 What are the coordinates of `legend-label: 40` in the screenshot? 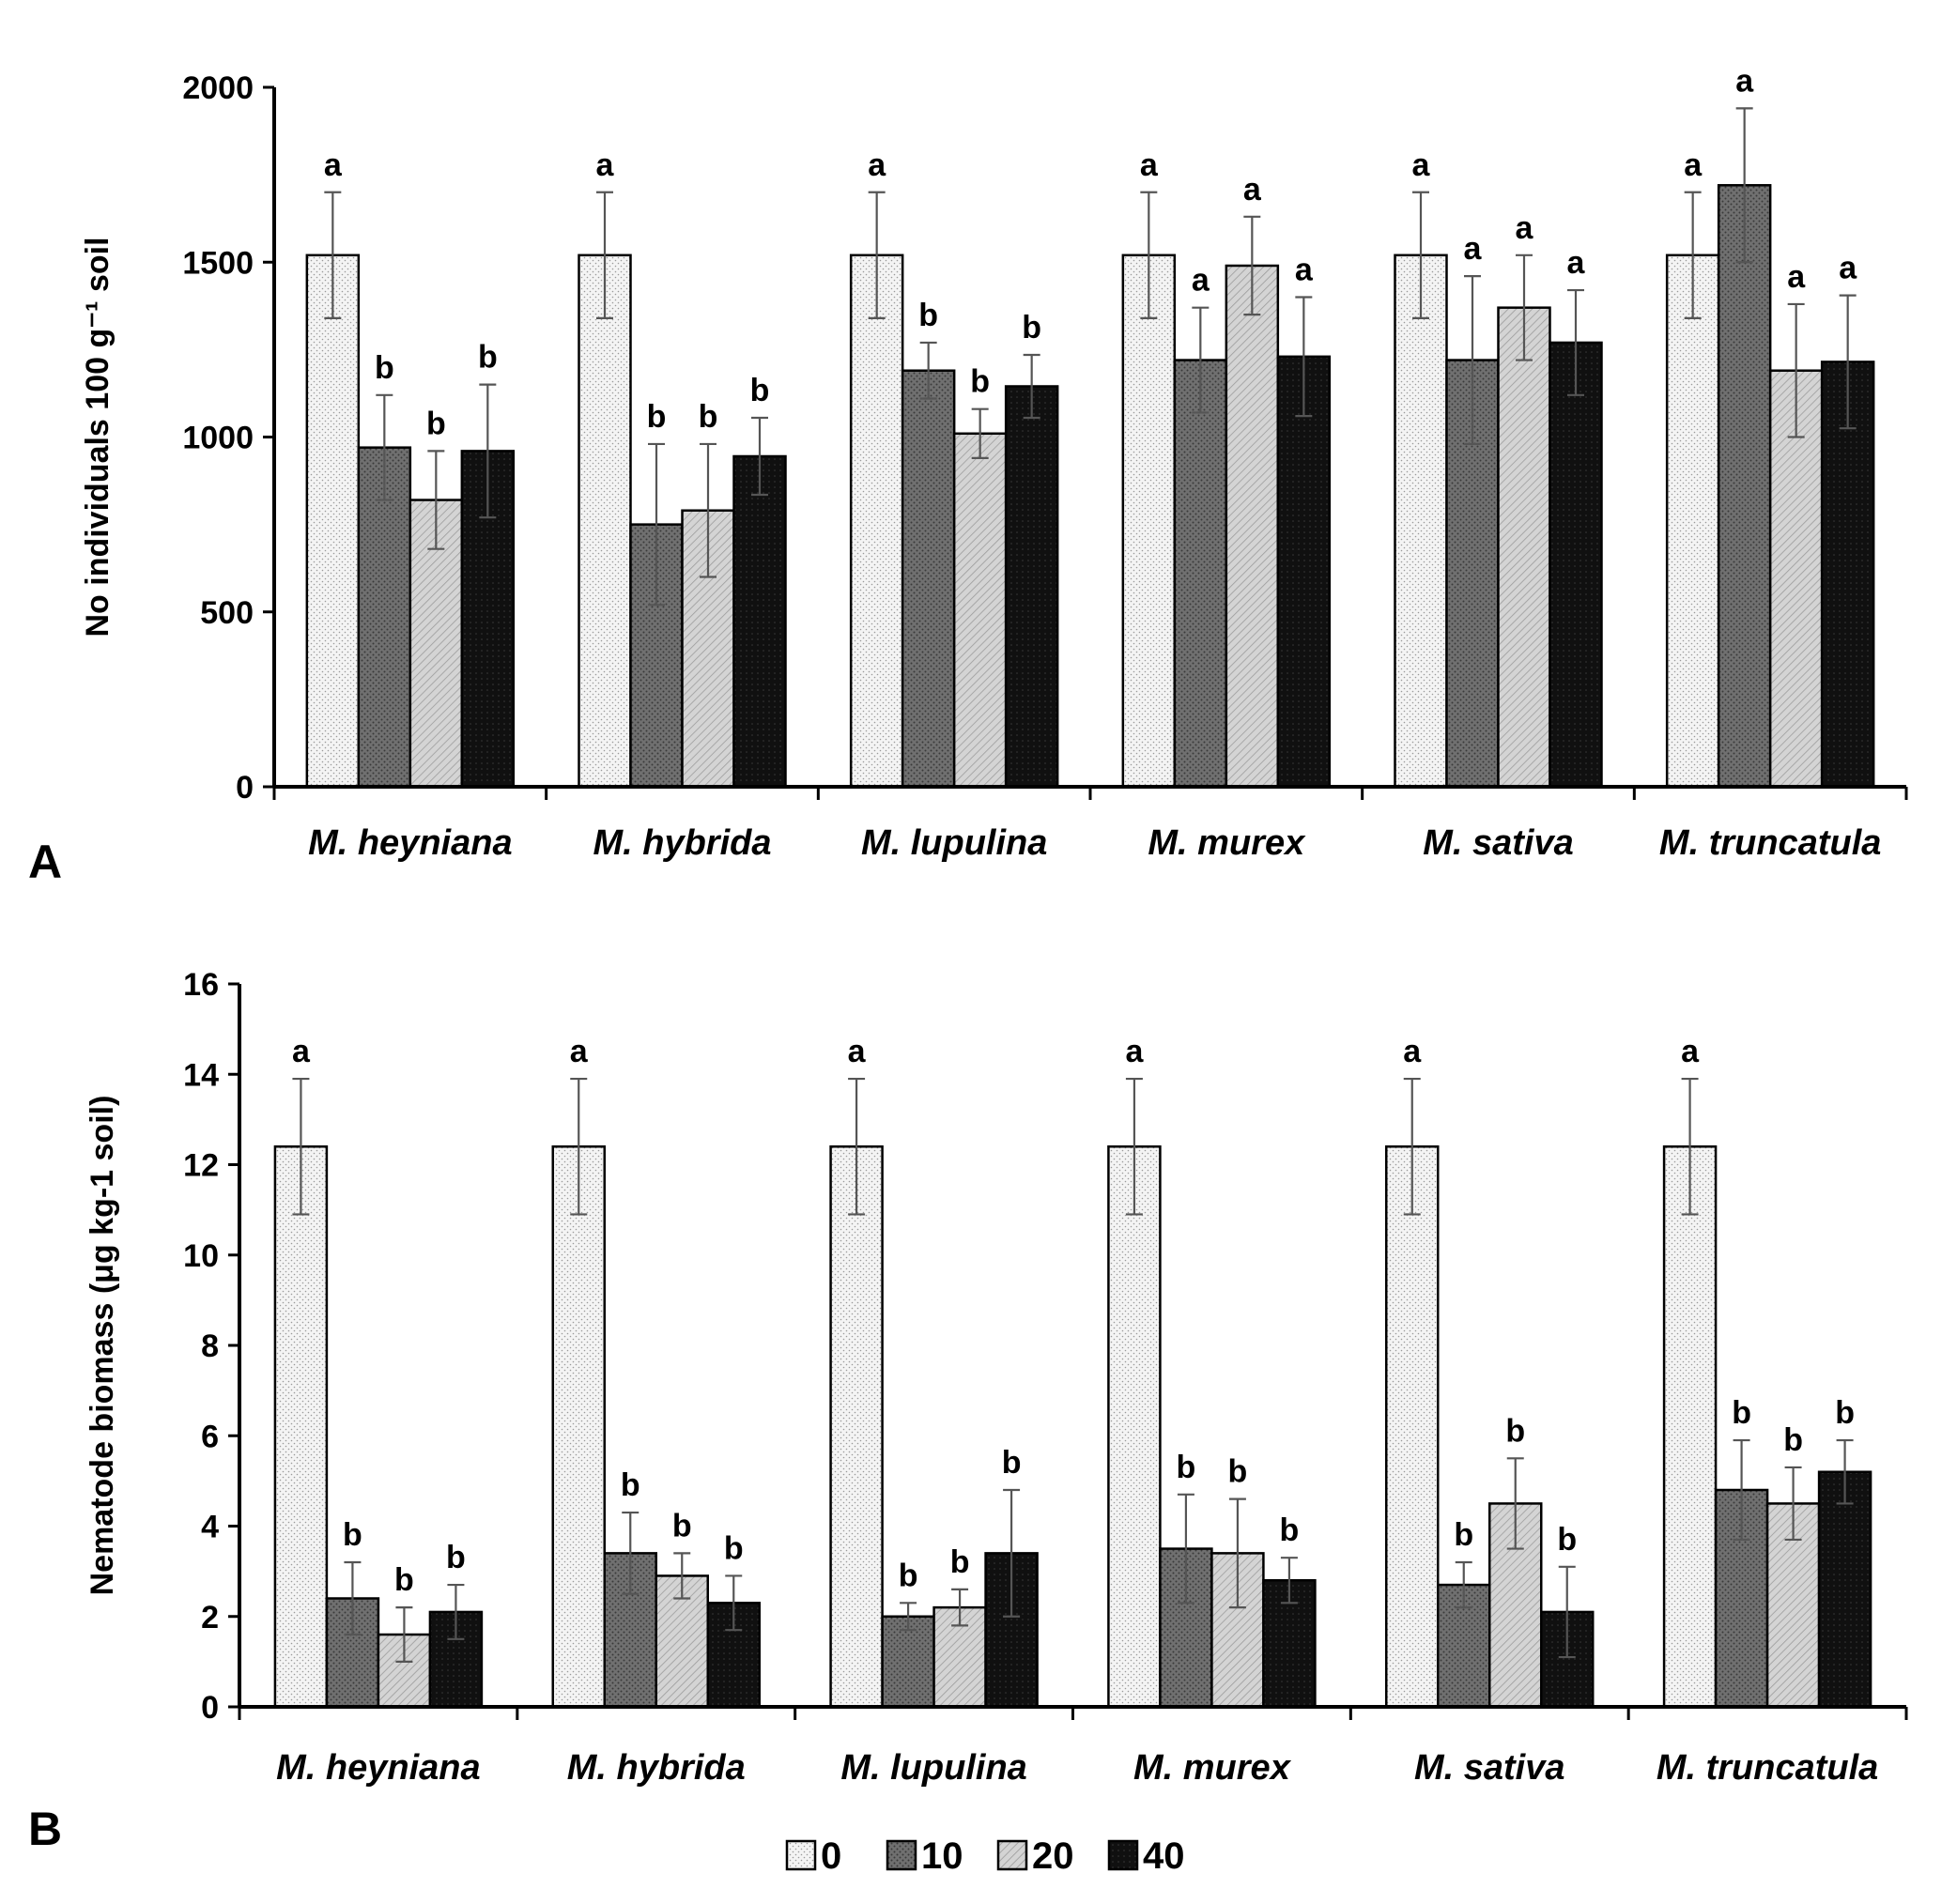 It's located at (1164, 1856).